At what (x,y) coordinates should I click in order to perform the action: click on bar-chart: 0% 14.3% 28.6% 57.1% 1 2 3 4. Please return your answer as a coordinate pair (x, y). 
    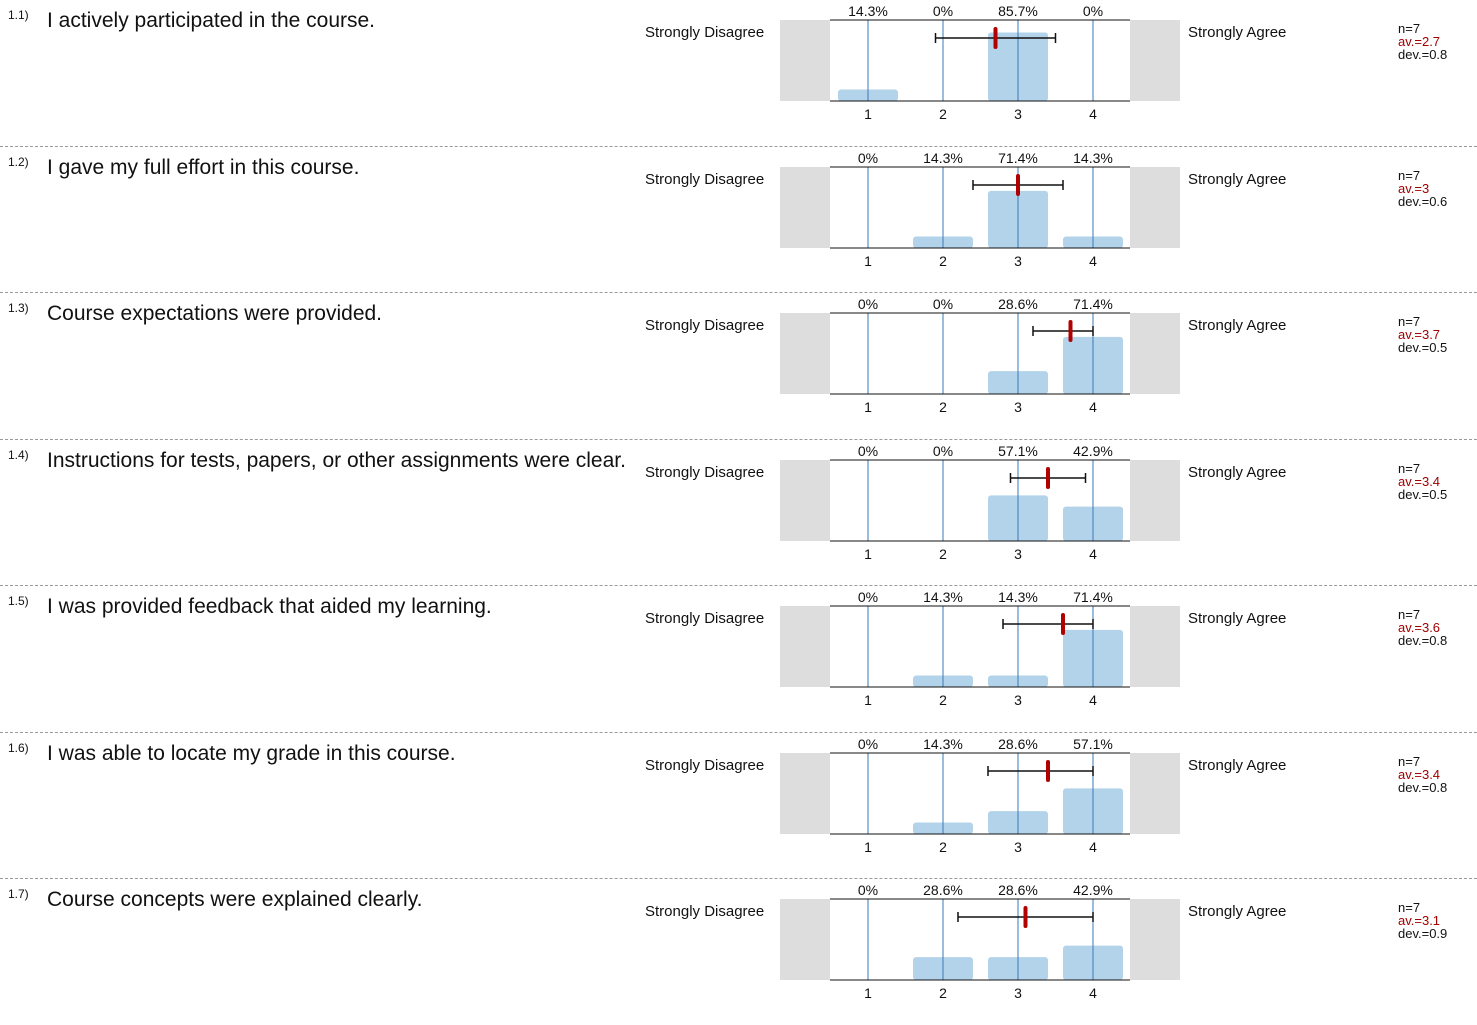
    Looking at the image, I should click on (980, 795).